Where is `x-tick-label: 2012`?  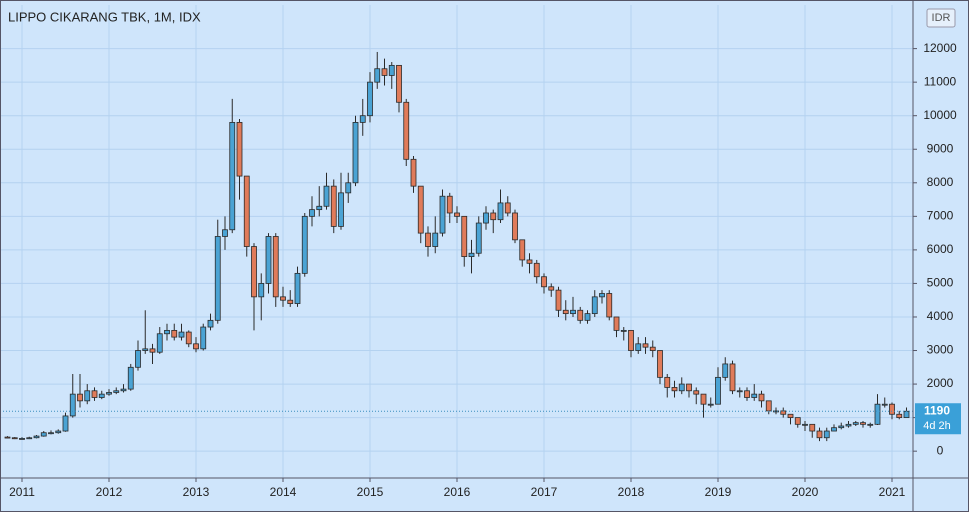
x-tick-label: 2012 is located at coordinates (109, 492).